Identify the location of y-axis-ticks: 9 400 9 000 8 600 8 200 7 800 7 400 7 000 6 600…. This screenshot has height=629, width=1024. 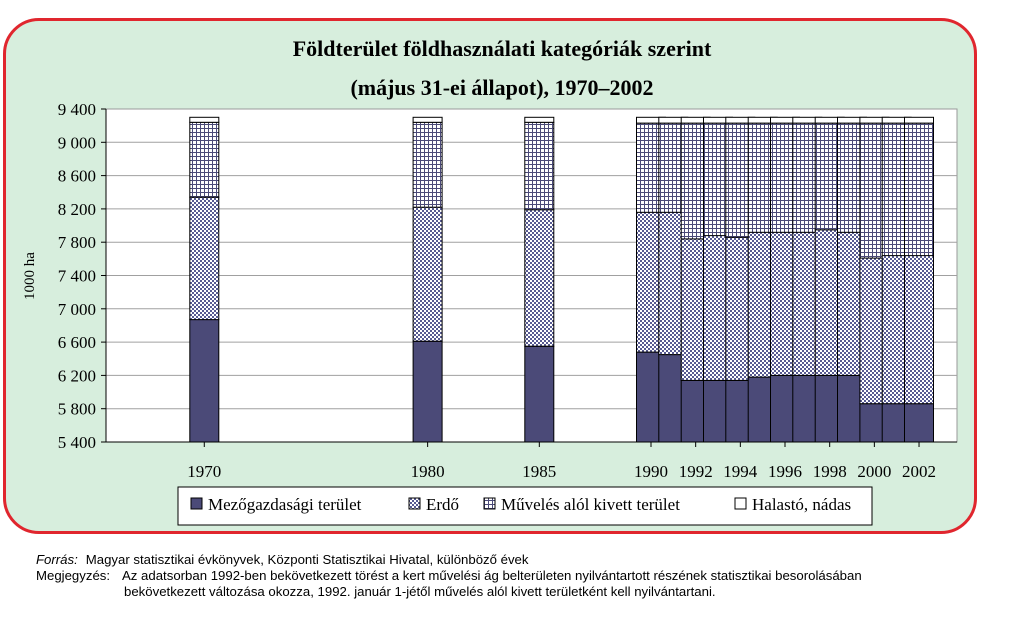
(82, 276).